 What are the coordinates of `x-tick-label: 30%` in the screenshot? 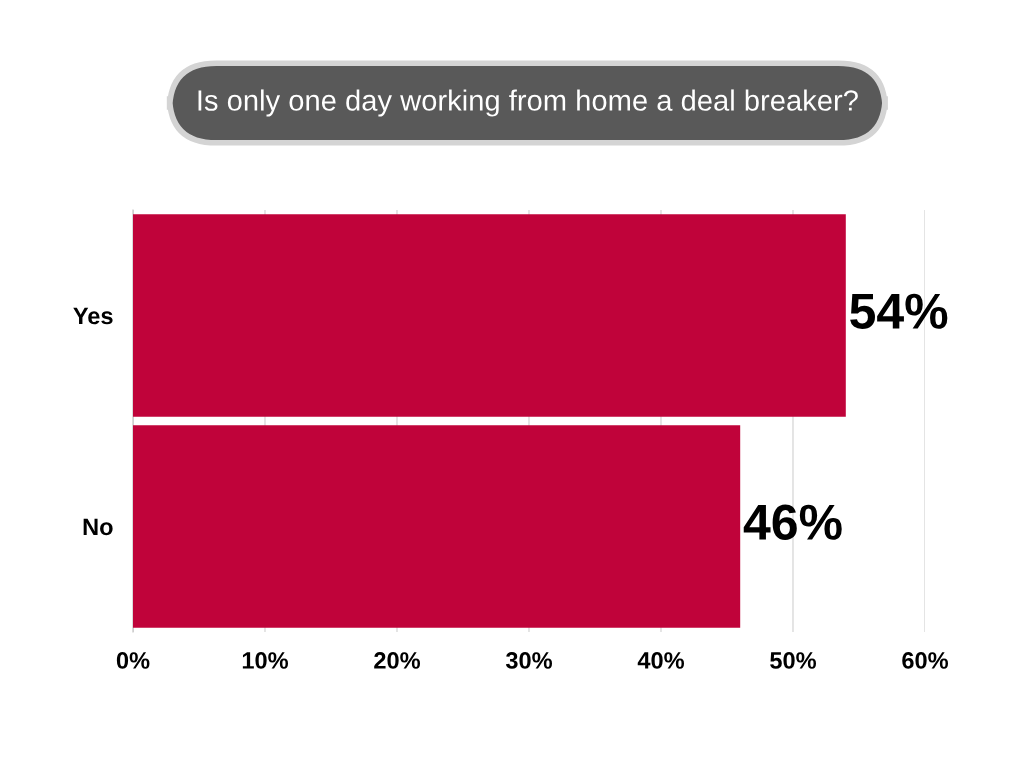 It's located at (529, 660).